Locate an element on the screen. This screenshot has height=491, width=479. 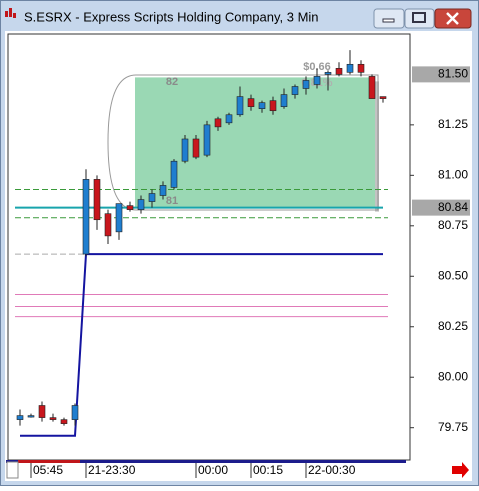
zone-shadow is located at coordinates (377, 146).